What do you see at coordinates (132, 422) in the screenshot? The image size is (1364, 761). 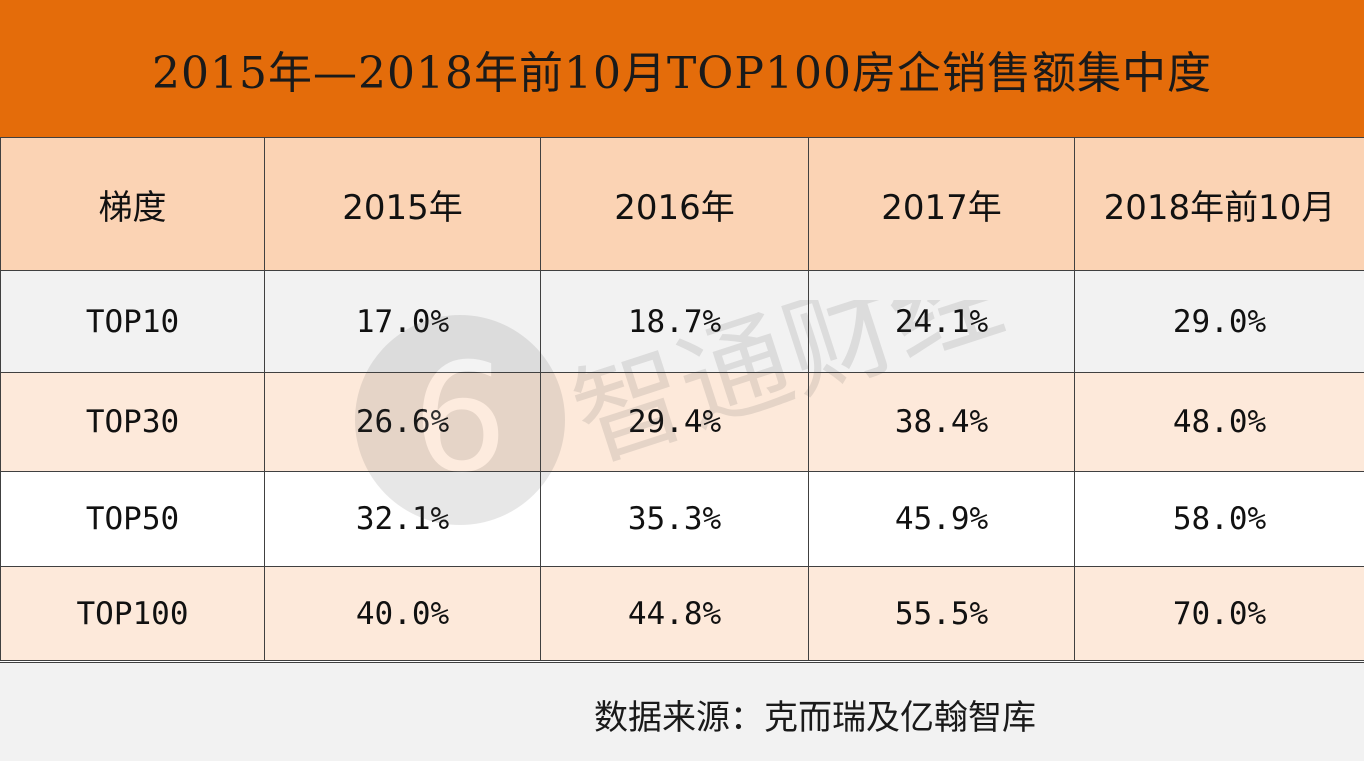 I see `tier-cell: TOP30` at bounding box center [132, 422].